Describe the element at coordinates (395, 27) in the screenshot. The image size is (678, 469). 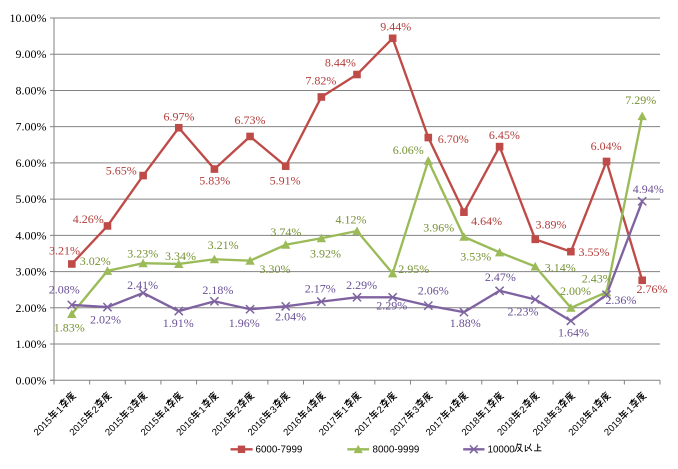
I see `svg-text: 9.44%` at that location.